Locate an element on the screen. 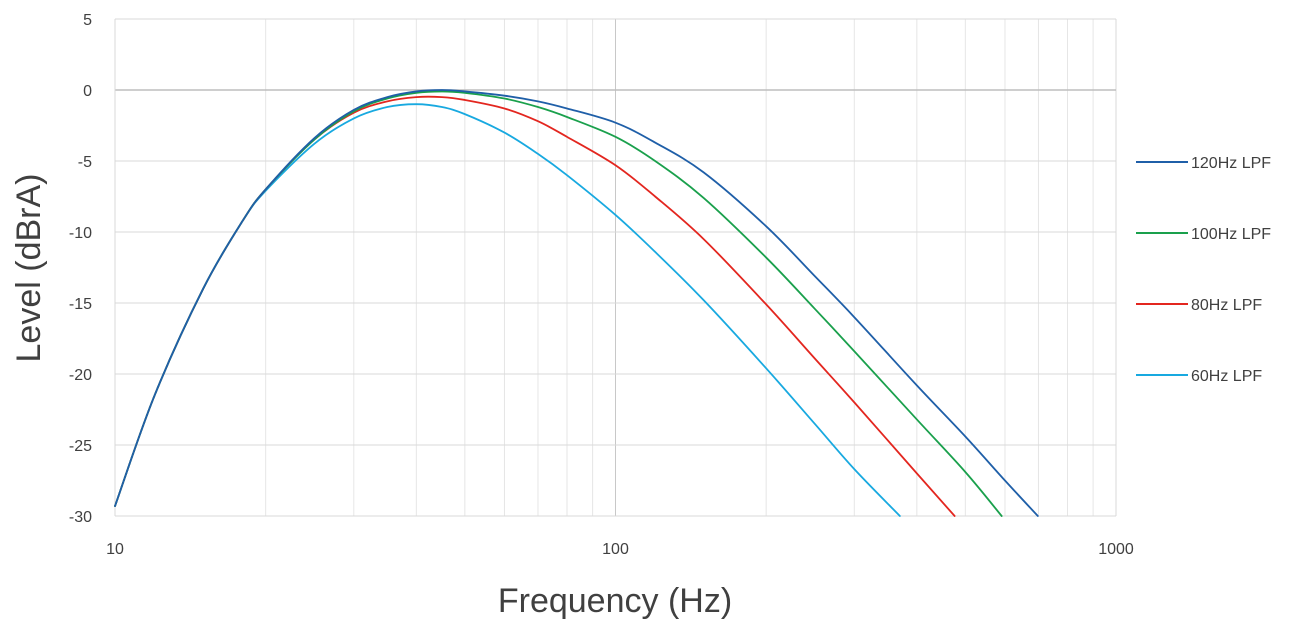 This screenshot has height=620, width=1312. y-tick-labels: 5 0 -5 -10 -15 -20 -25 -30 is located at coordinates (80, 269).